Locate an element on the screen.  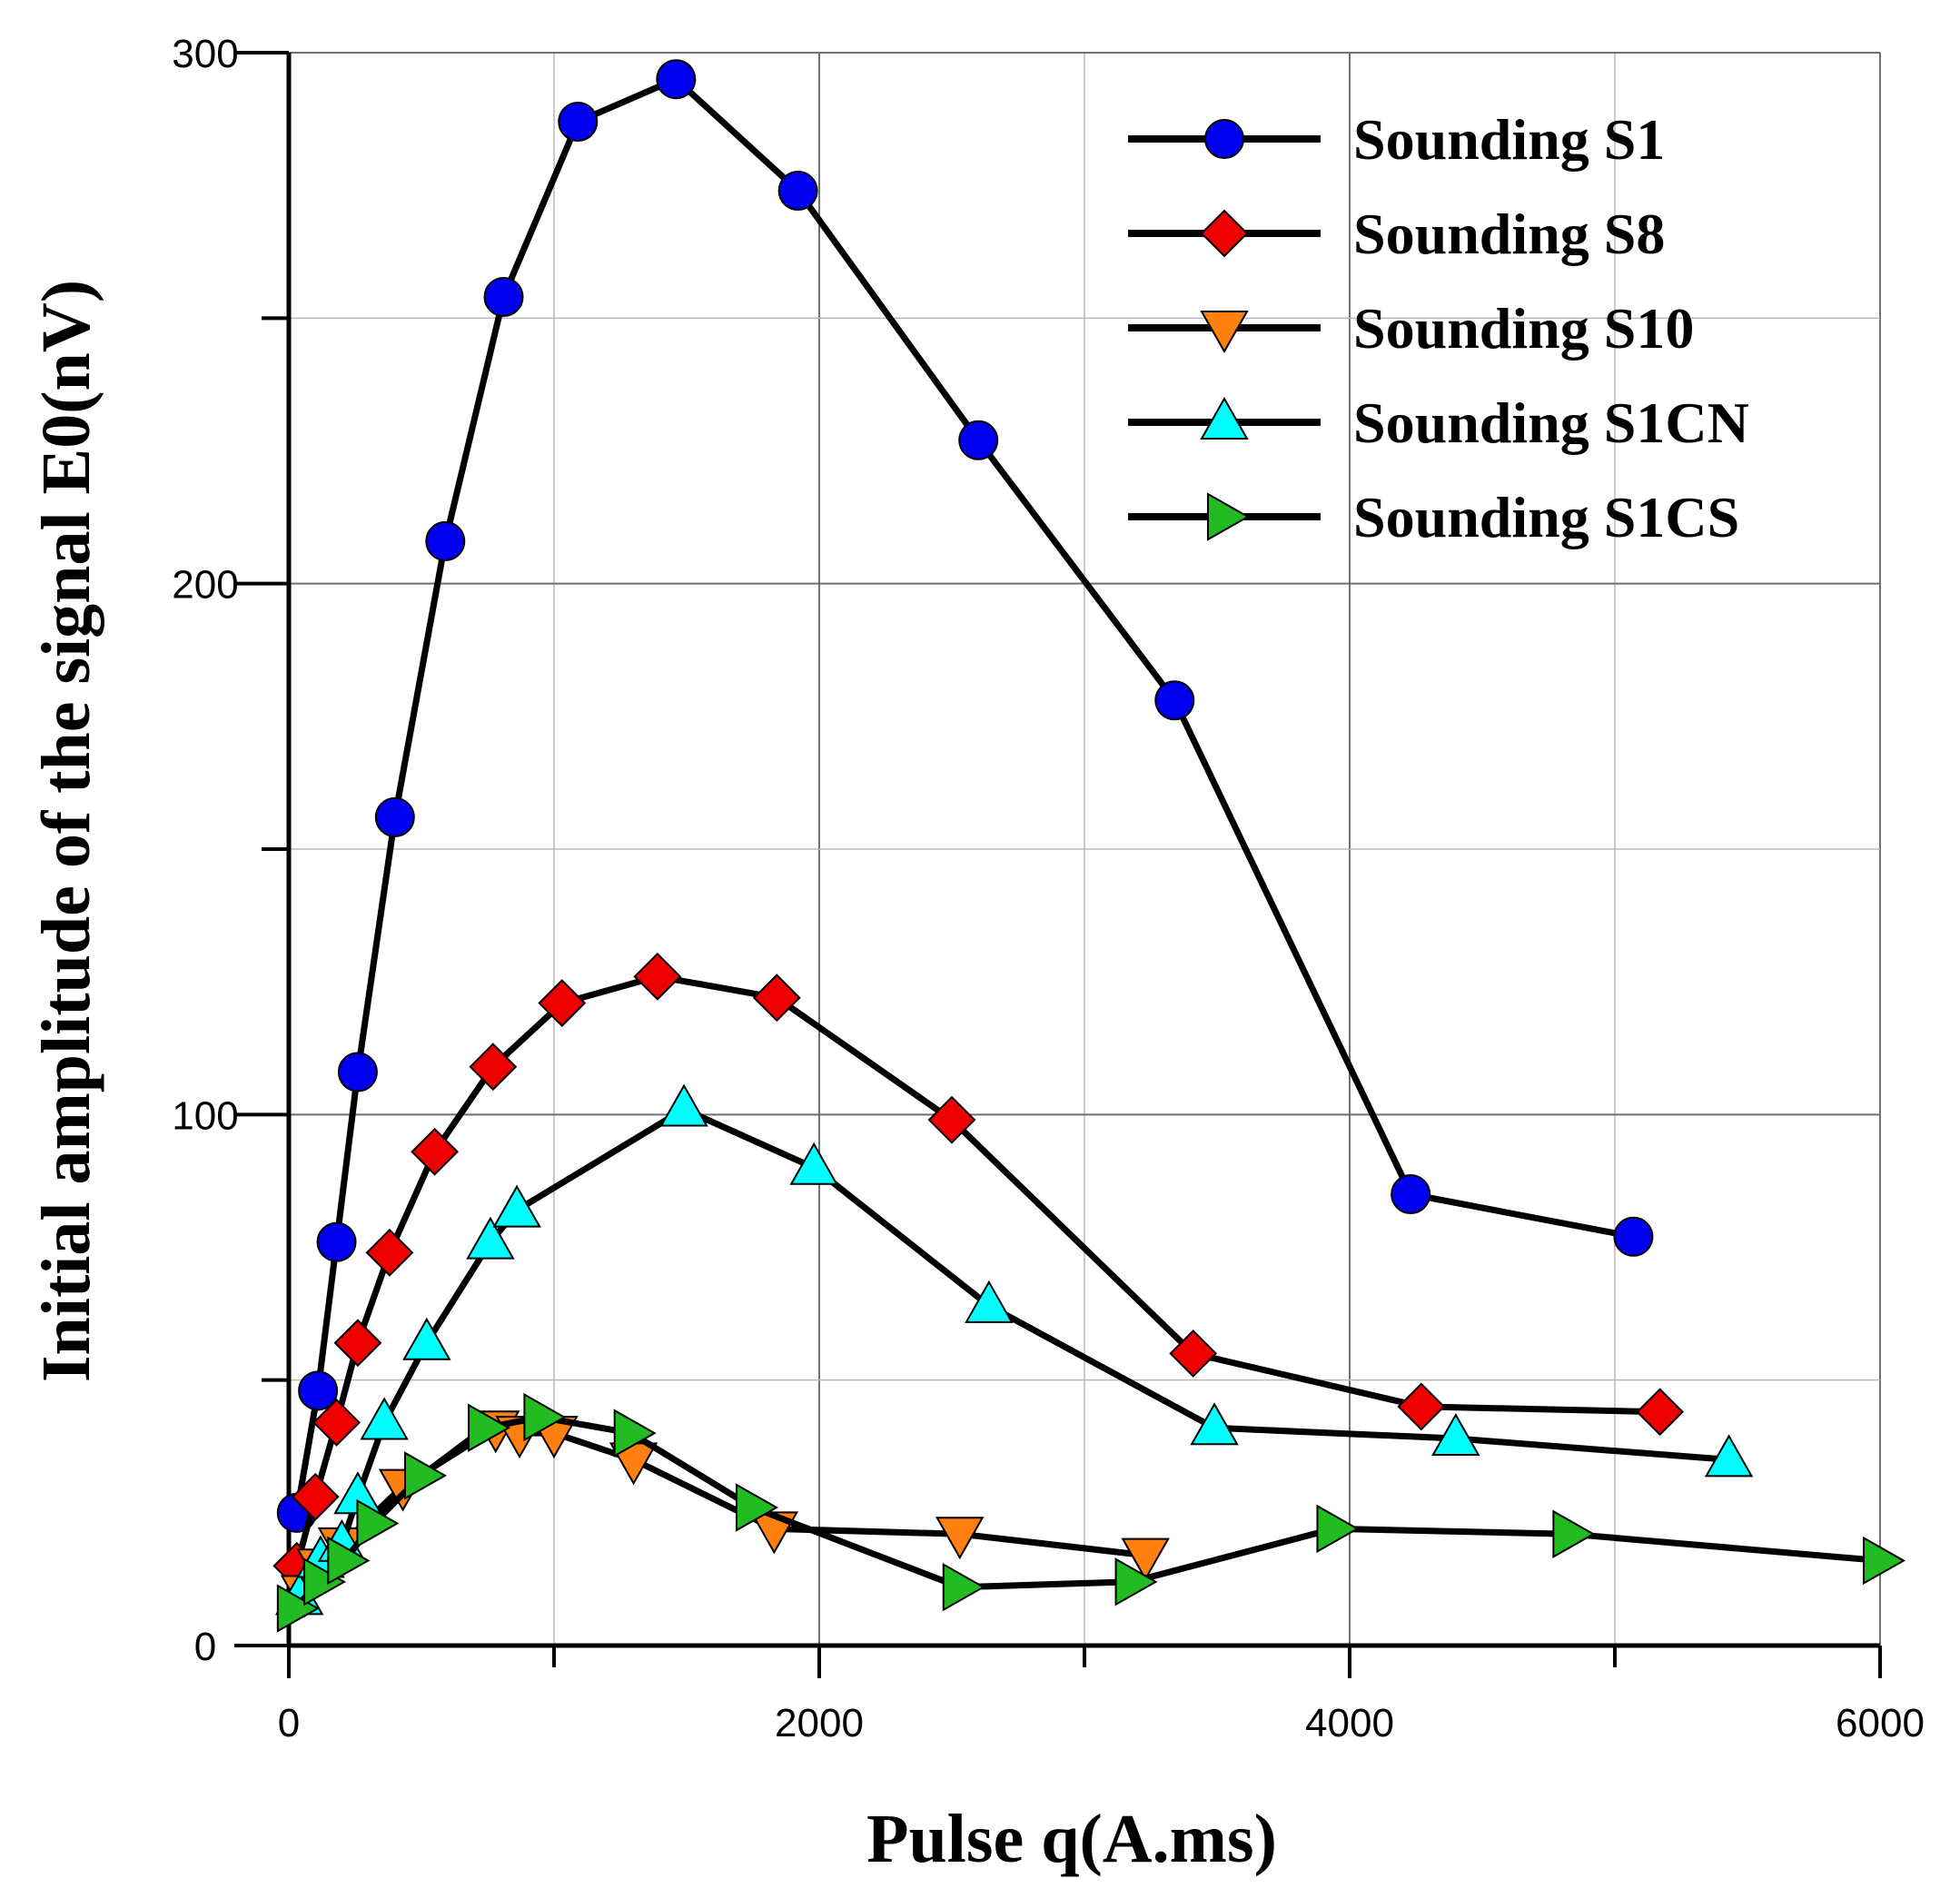
legend-label: Sounding S8 is located at coordinates (1509, 234).